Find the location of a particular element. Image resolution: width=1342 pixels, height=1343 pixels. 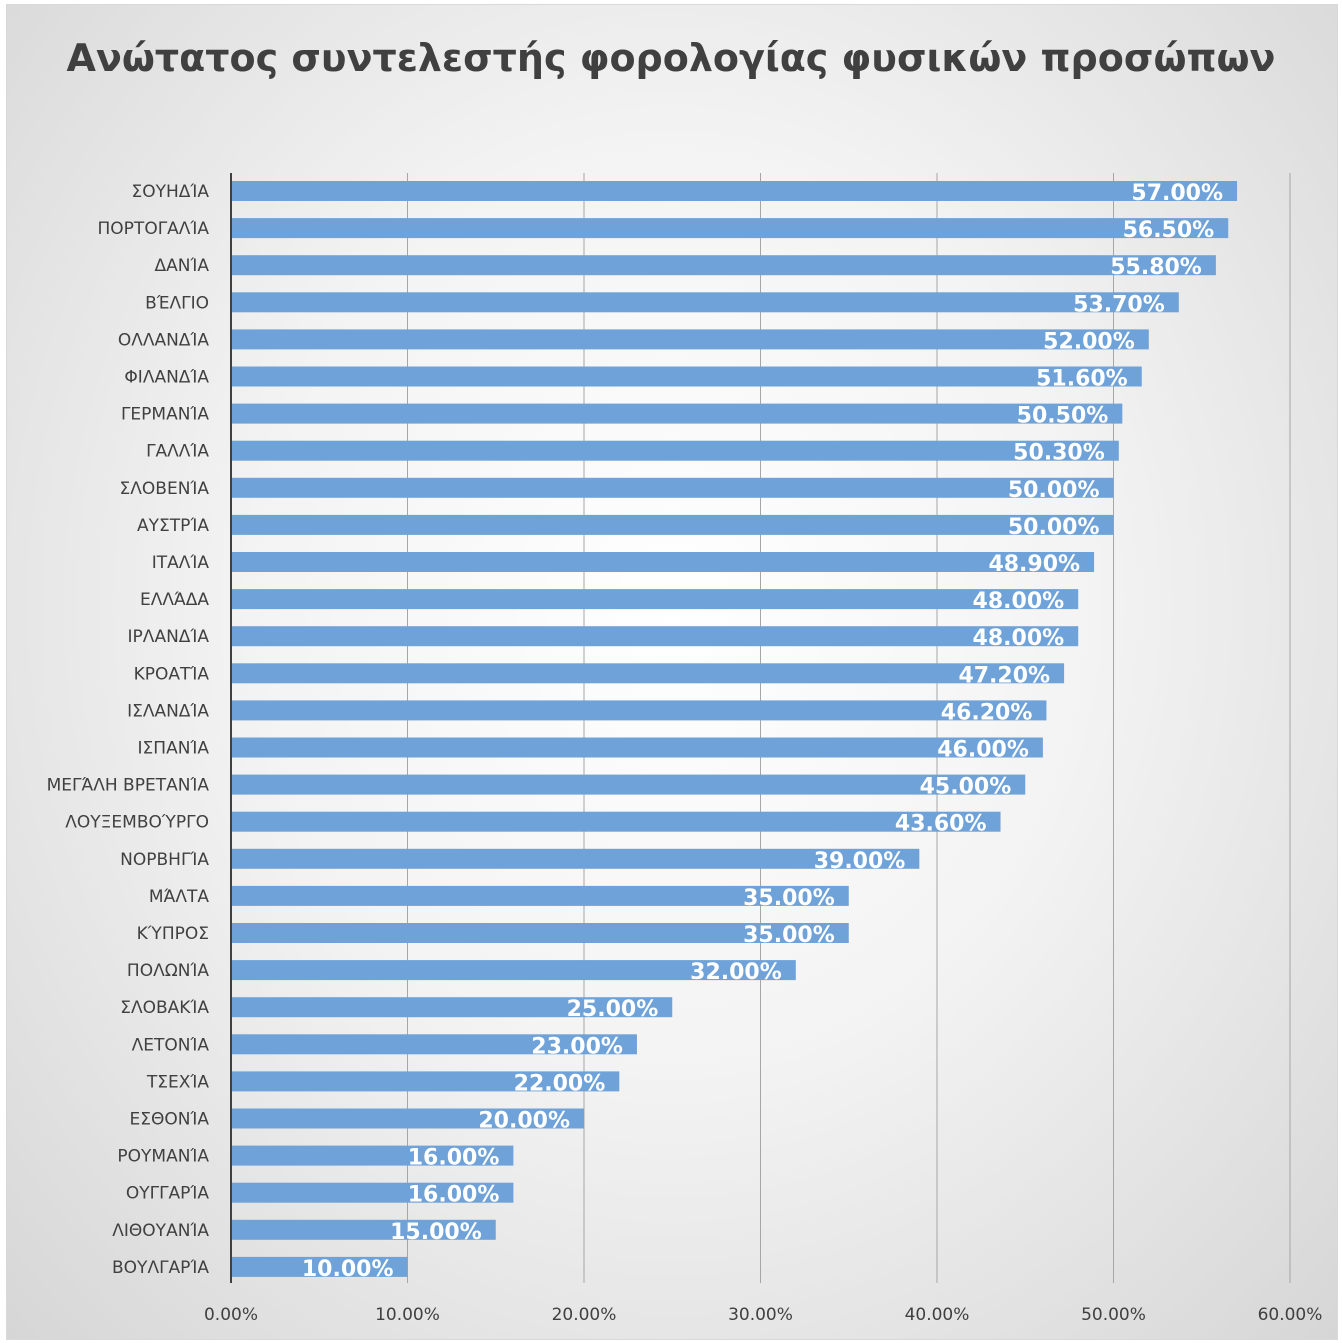

data-label: 57.00% is located at coordinates (1177, 193).